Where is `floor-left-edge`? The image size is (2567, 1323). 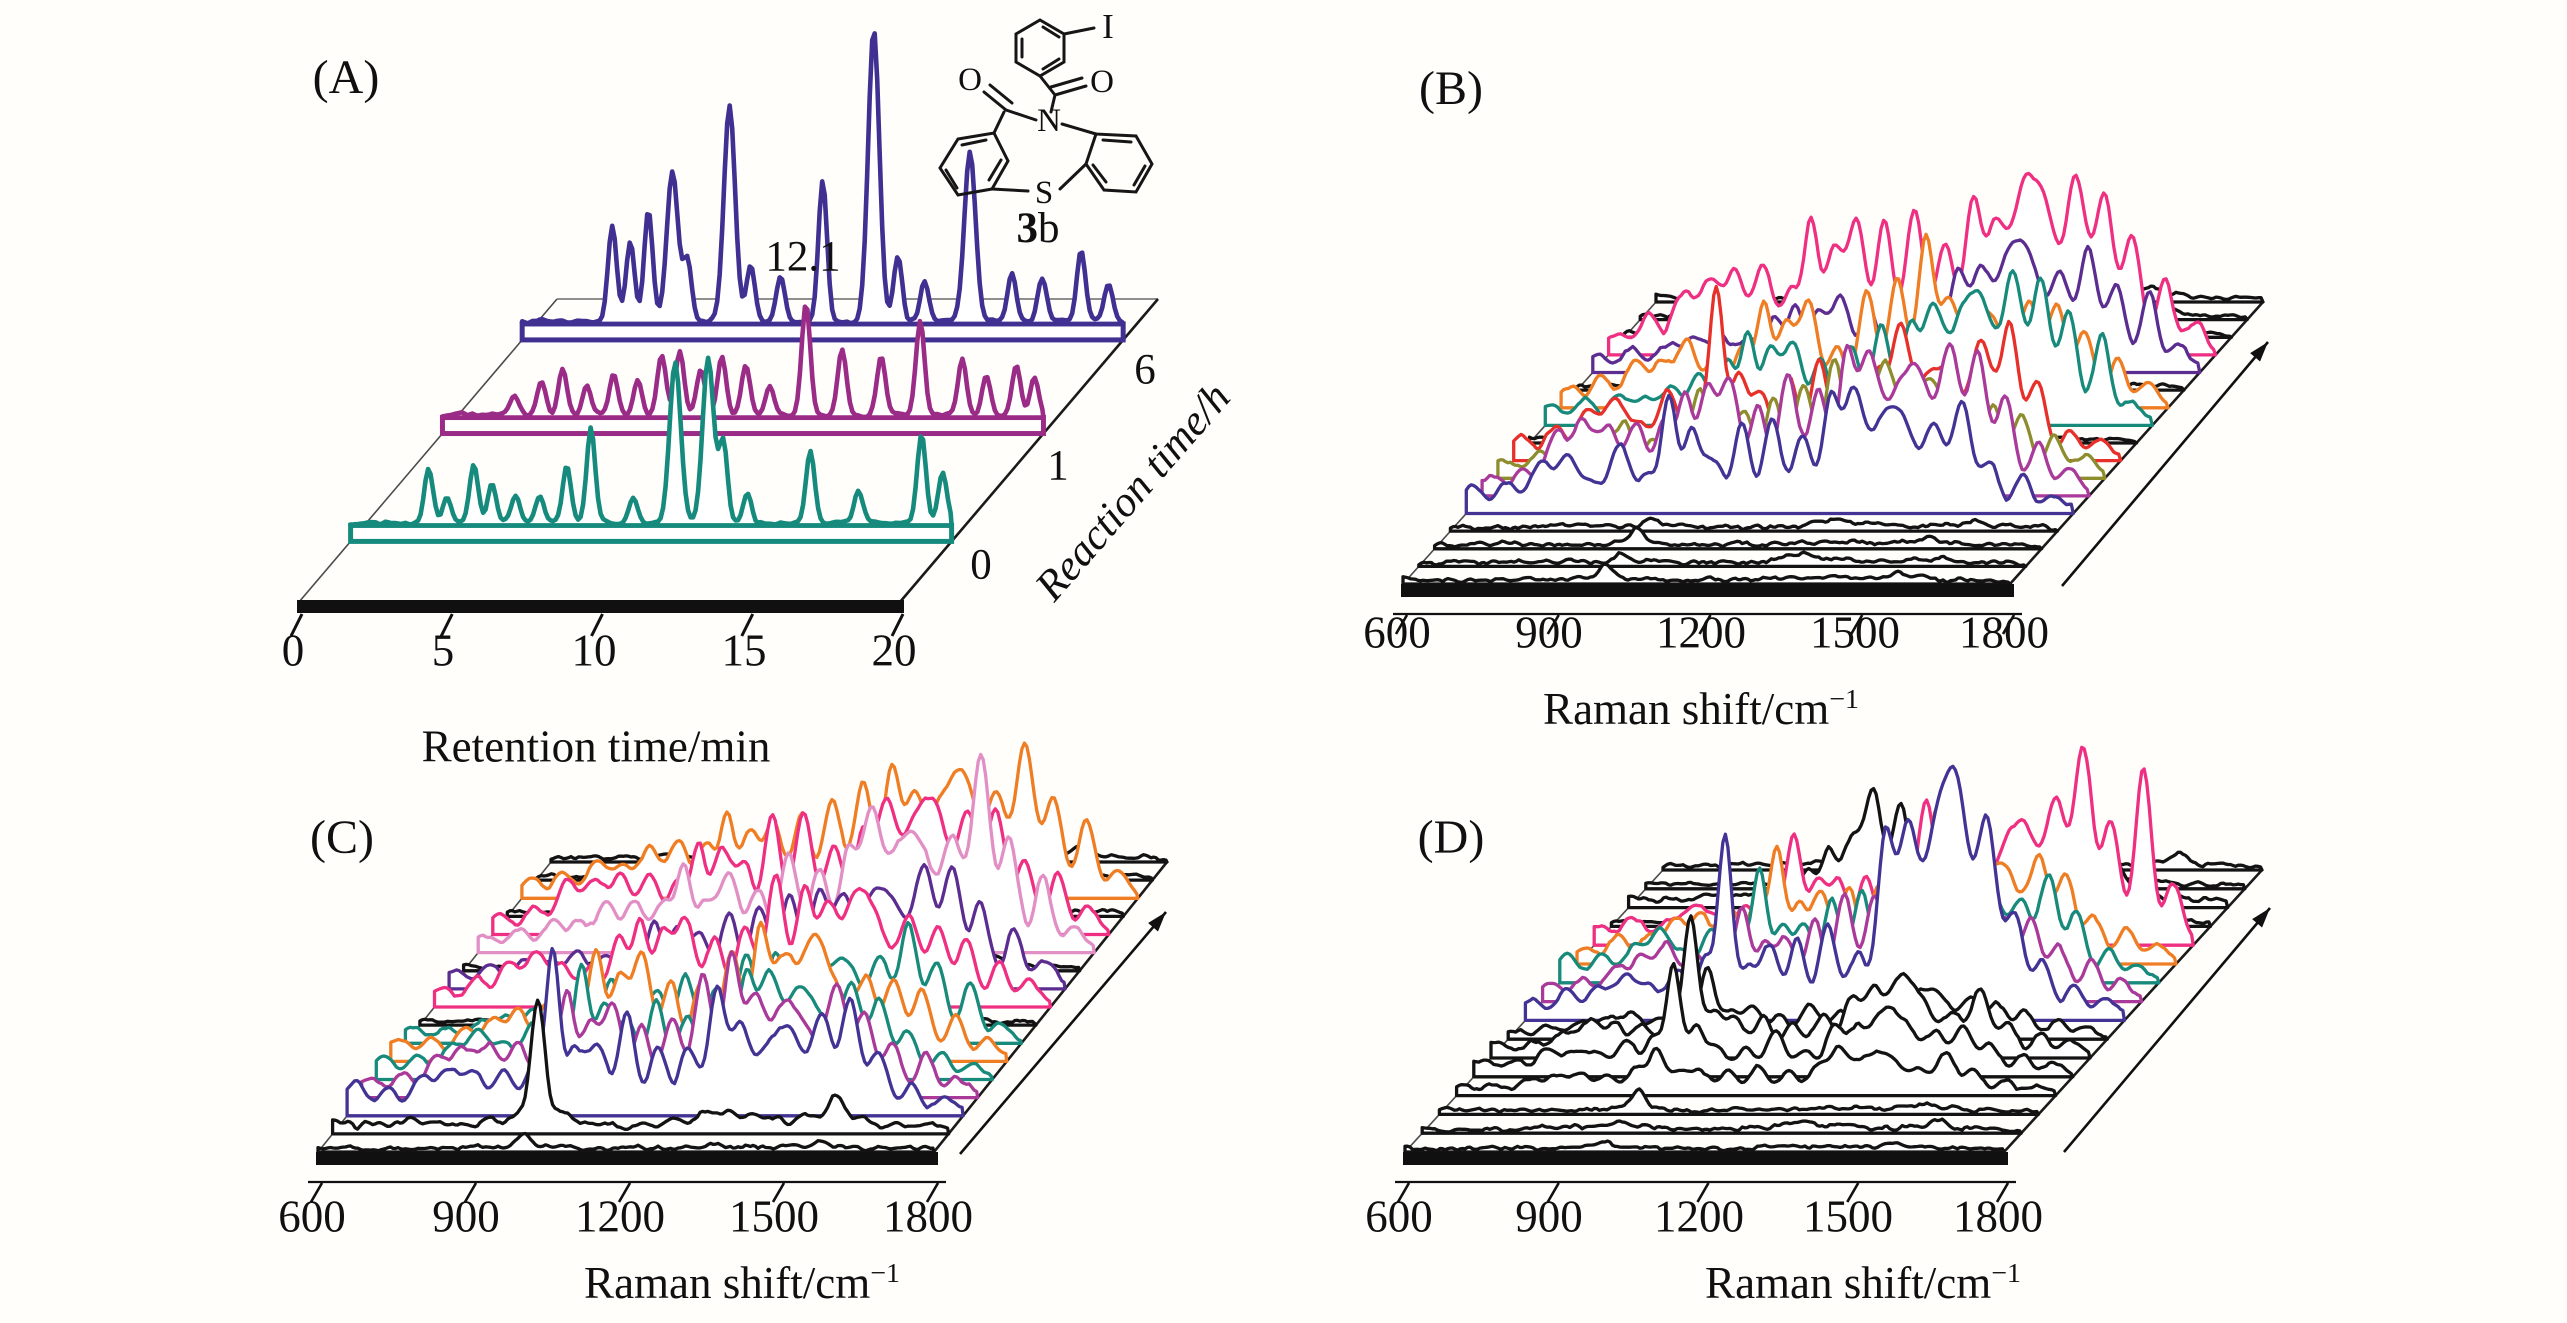 floor-left-edge is located at coordinates (428, 450).